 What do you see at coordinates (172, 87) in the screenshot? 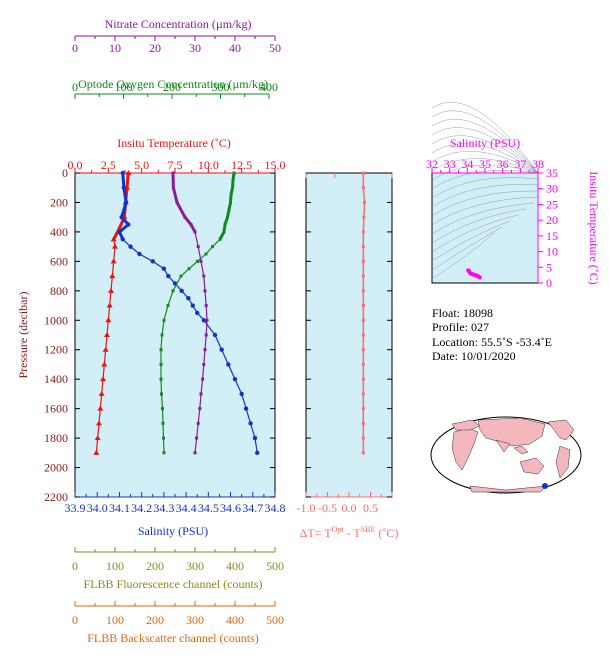
I see `oxygen-axis-tick-label: 200` at bounding box center [172, 87].